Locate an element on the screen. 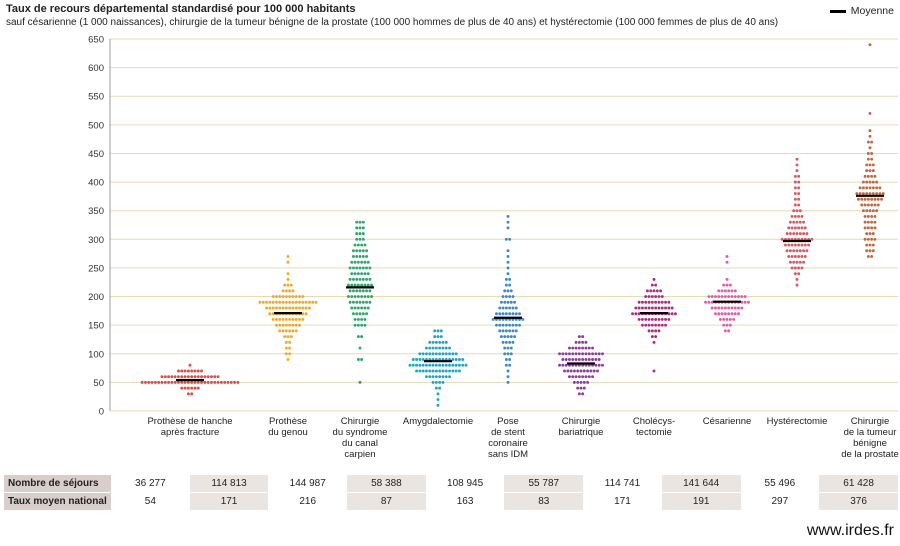 Image resolution: width=900 pixels, height=546 pixels. table-cell: 114 741 is located at coordinates (622, 484).